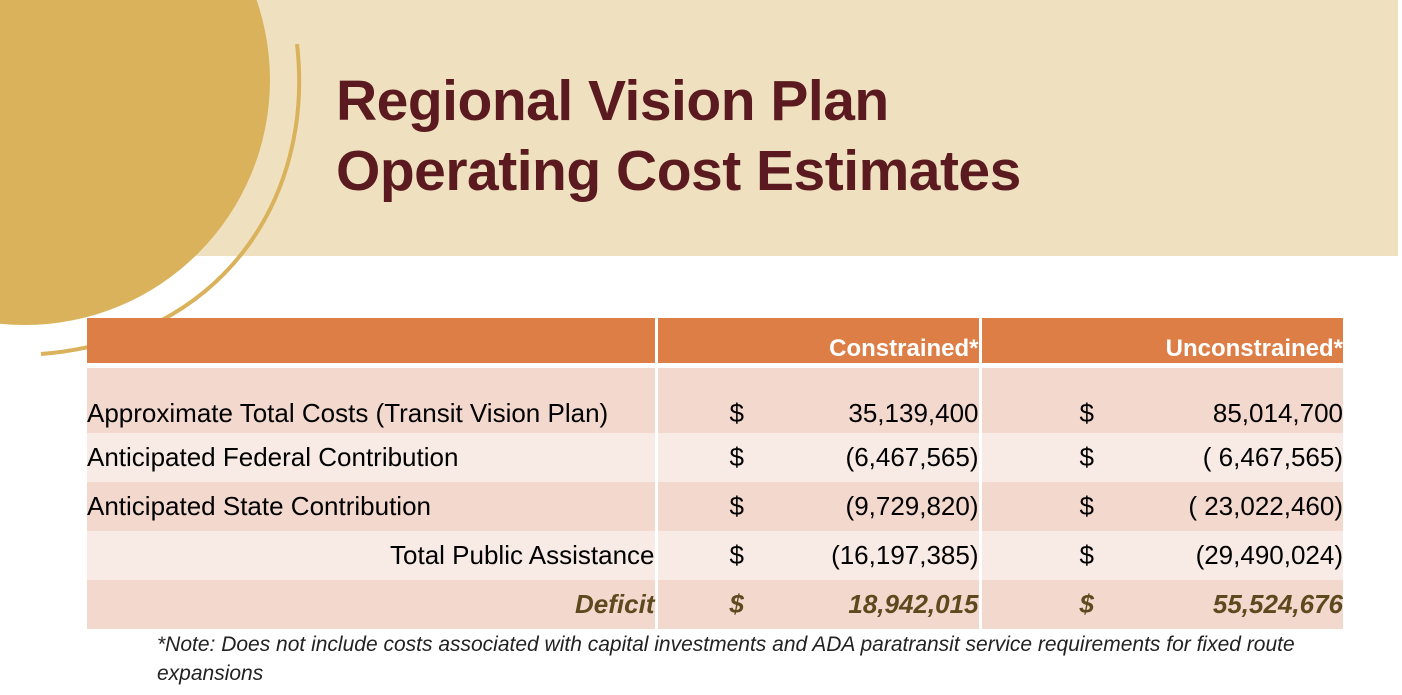 This screenshot has height=695, width=1402. What do you see at coordinates (1162, 340) in the screenshot?
I see `header-unconstrained: Unconstrained*` at bounding box center [1162, 340].